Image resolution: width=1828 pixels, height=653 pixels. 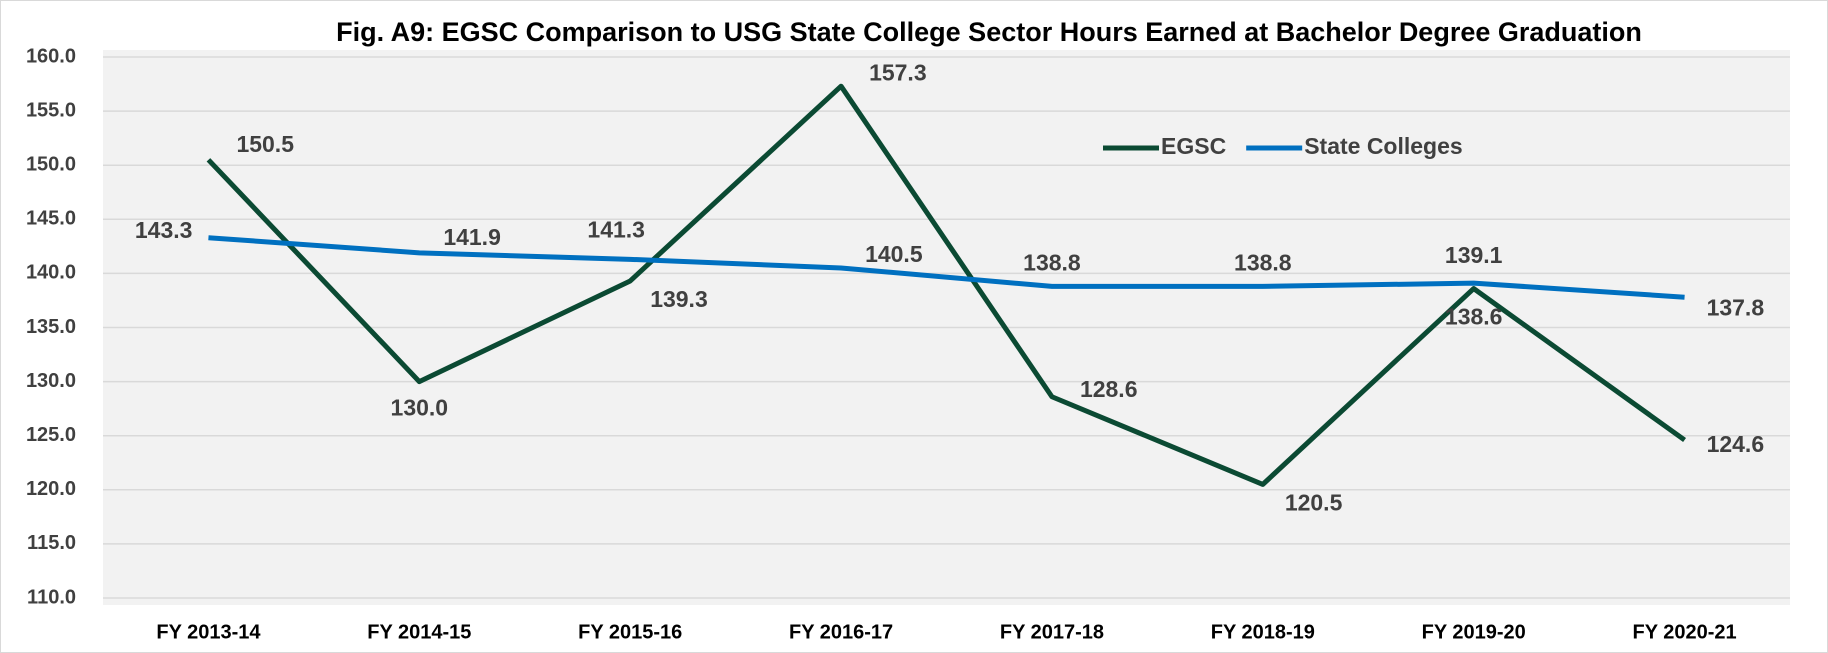 What do you see at coordinates (1474, 317) in the screenshot?
I see `data-label: 138.6` at bounding box center [1474, 317].